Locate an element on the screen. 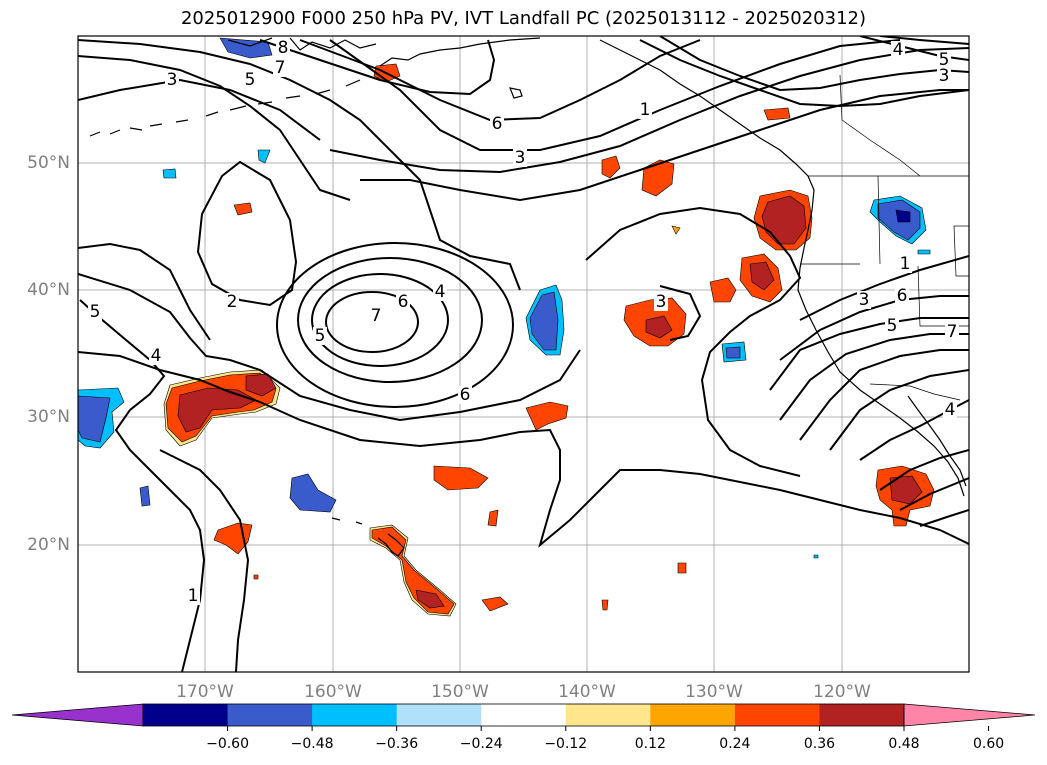  colorbar-tick-label: −0.60 is located at coordinates (227, 744).